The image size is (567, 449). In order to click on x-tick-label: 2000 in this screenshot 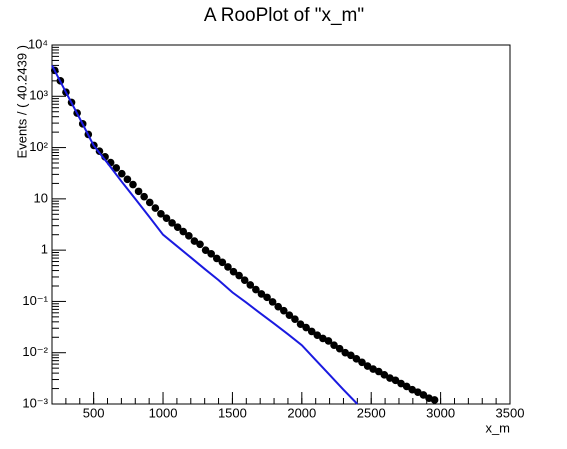, I will do `click(301, 412)`.